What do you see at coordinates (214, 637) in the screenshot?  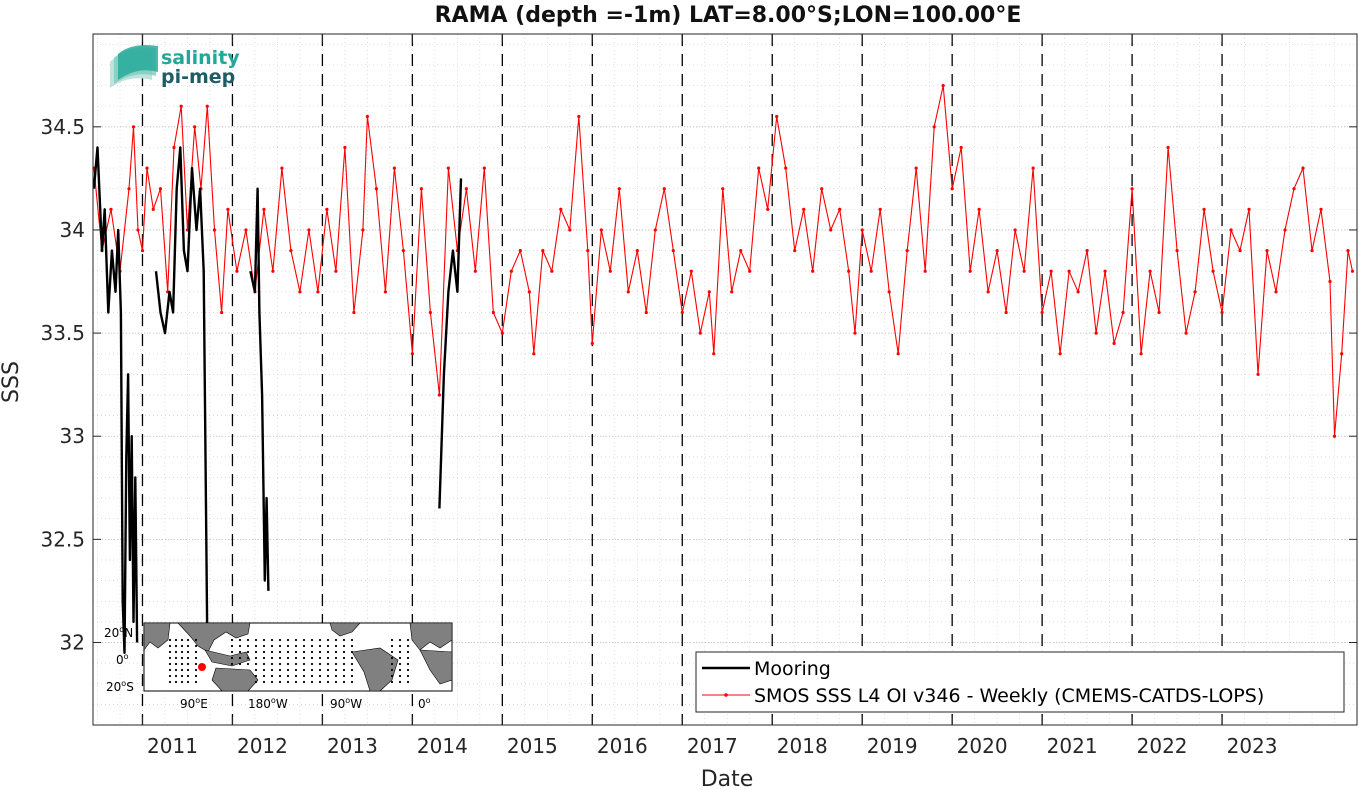 I see `land-asia` at bounding box center [214, 637].